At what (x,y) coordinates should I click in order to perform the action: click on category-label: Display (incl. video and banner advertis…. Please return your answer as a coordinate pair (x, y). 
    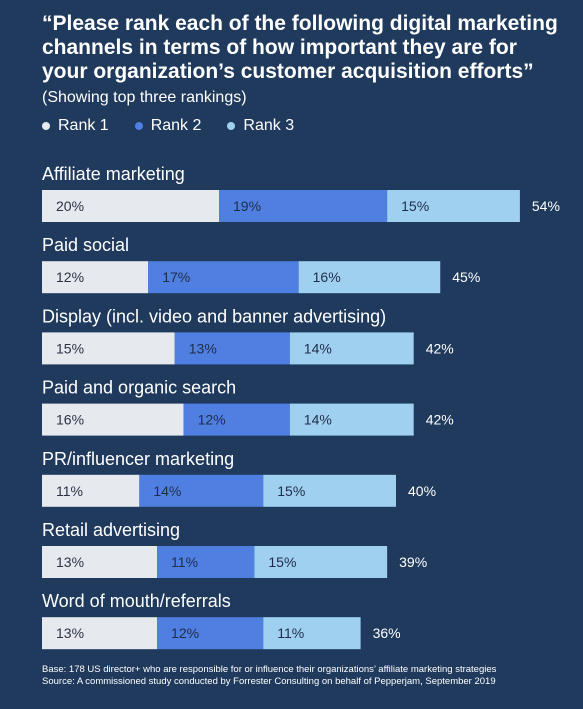
    Looking at the image, I should click on (214, 316).